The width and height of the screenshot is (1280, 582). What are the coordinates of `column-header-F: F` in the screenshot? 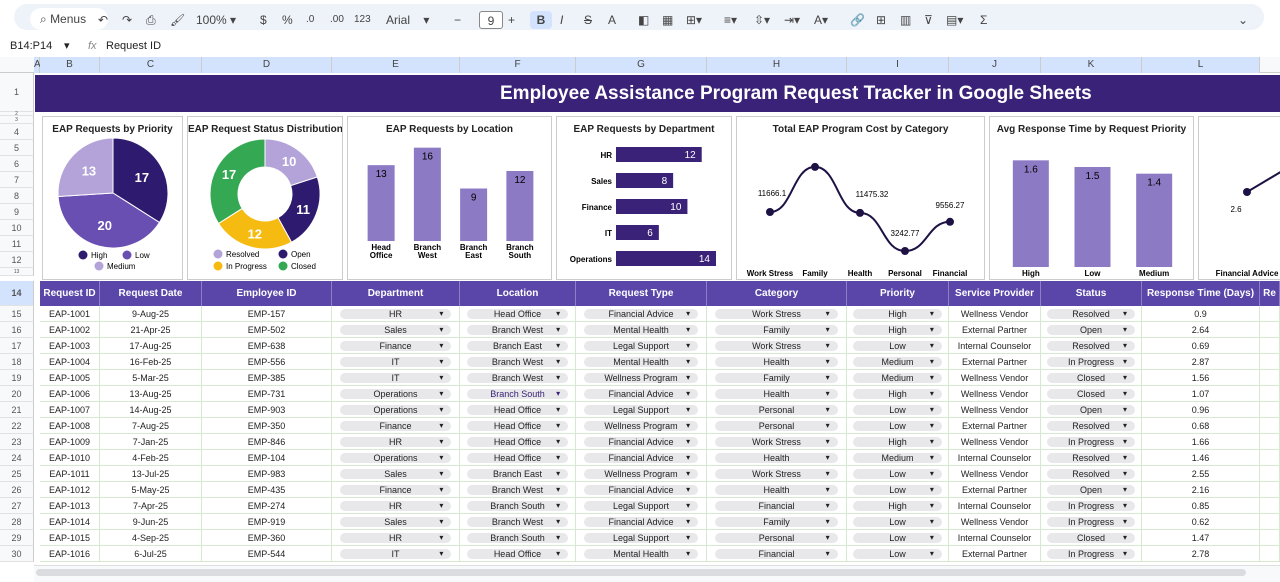 It's located at (518, 65).